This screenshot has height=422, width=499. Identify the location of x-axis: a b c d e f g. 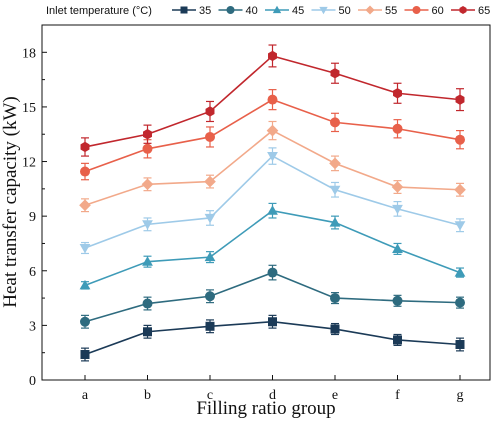
(273, 389).